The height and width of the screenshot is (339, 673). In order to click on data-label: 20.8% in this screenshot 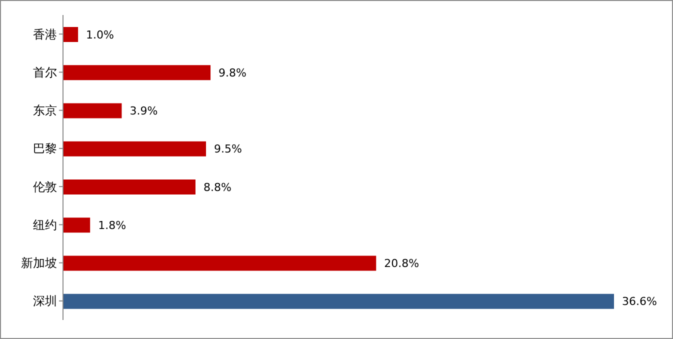, I will do `click(402, 263)`.